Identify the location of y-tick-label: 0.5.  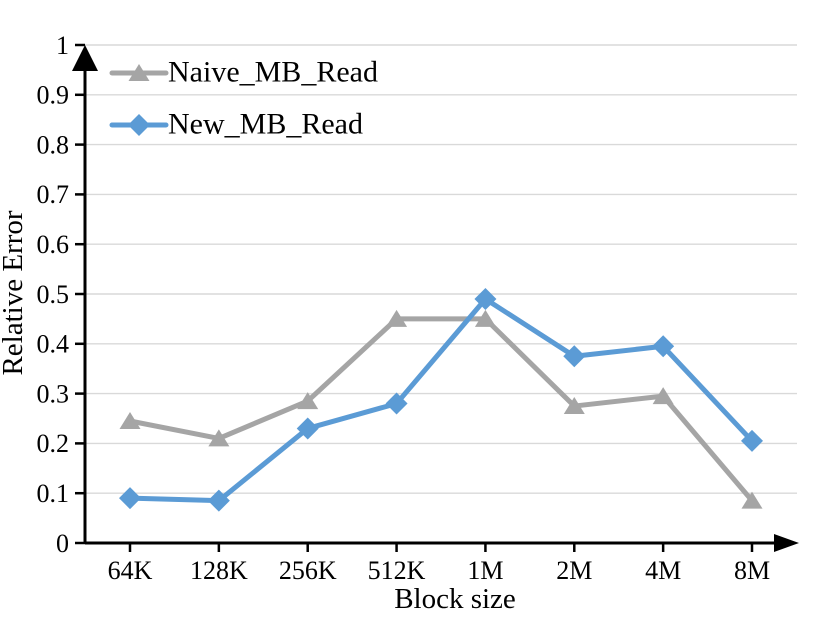
(53, 294).